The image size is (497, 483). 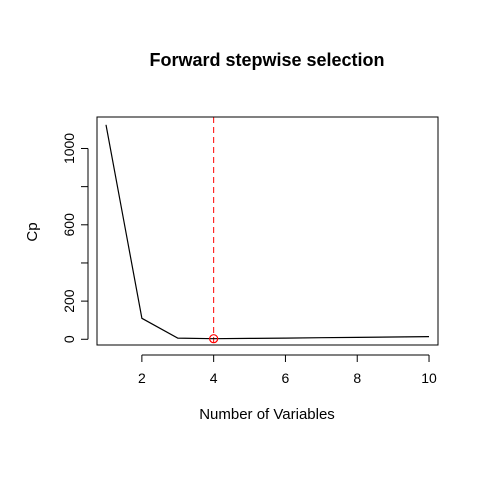 I want to click on y-tick-label: 200, so click(x=69, y=301).